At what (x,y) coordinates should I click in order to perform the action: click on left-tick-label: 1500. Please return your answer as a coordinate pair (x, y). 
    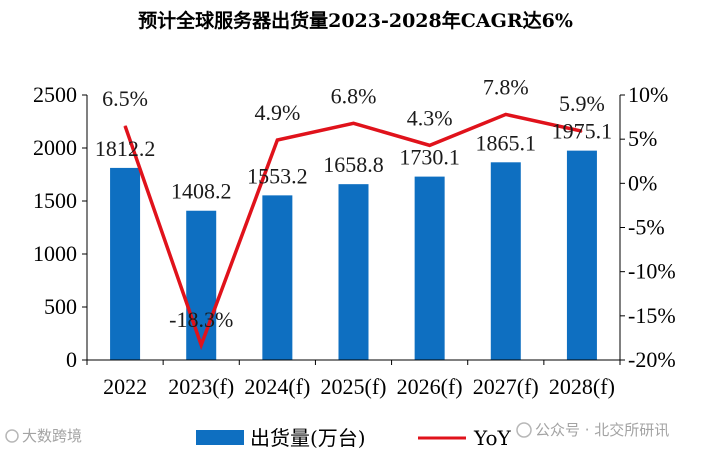
    Looking at the image, I should click on (55, 200).